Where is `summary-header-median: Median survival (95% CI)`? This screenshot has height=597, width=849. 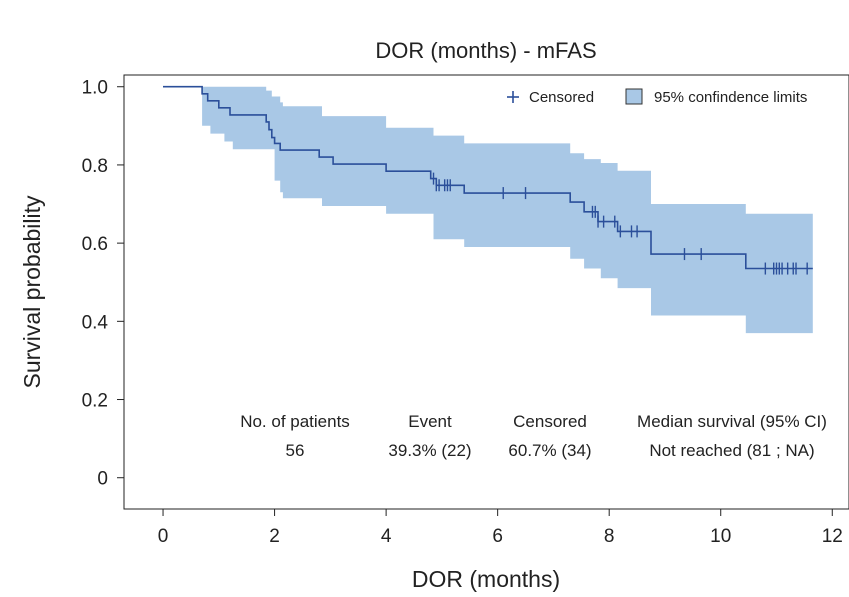
summary-header-median: Median survival (95% CI) is located at coordinates (732, 421).